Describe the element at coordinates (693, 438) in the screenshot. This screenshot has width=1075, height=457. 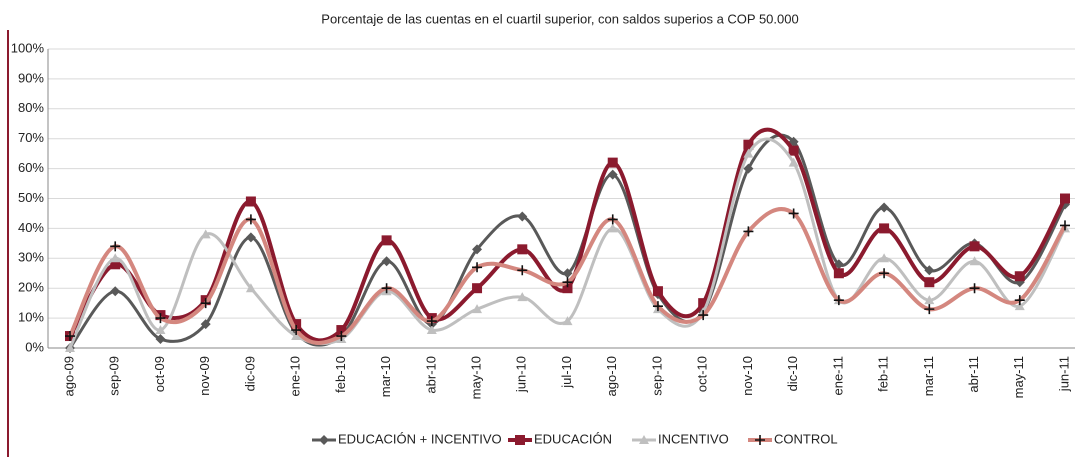
I see `legend-label: INCENTIVO` at that location.